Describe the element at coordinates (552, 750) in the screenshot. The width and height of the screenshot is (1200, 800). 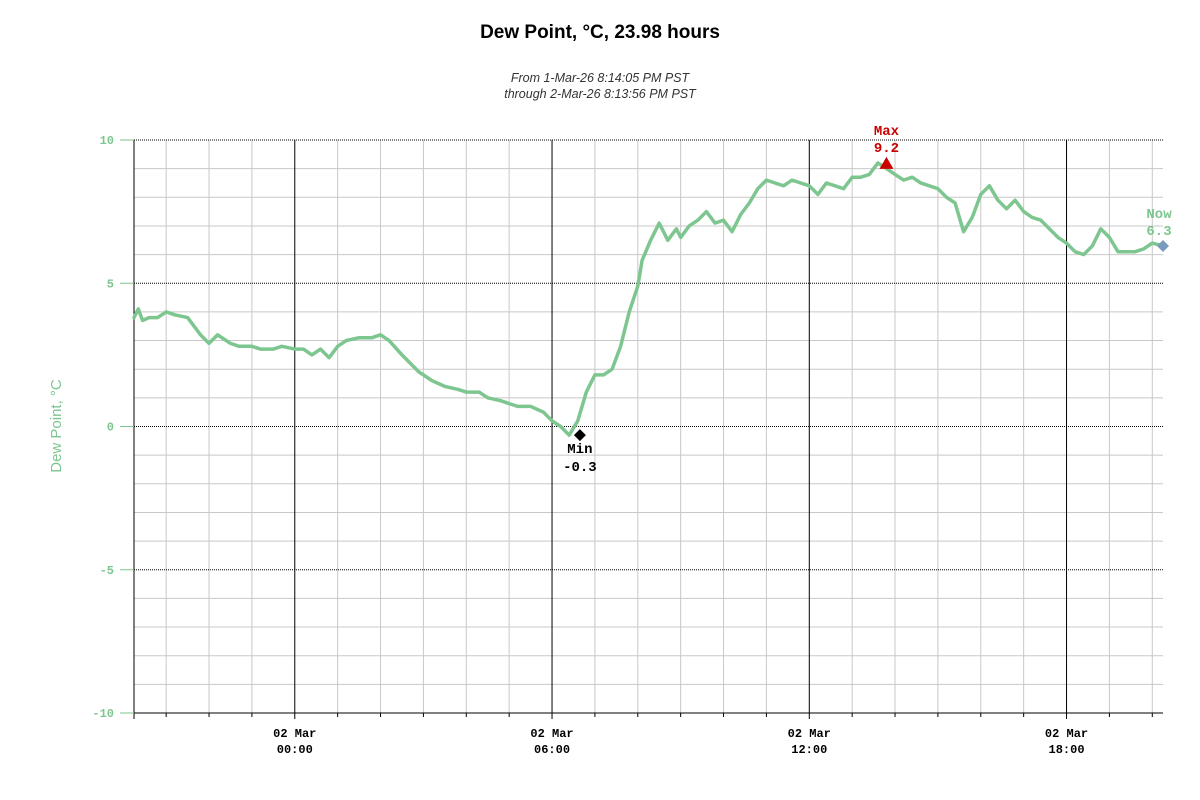
I see `x-tick-label-time: 06:00` at that location.